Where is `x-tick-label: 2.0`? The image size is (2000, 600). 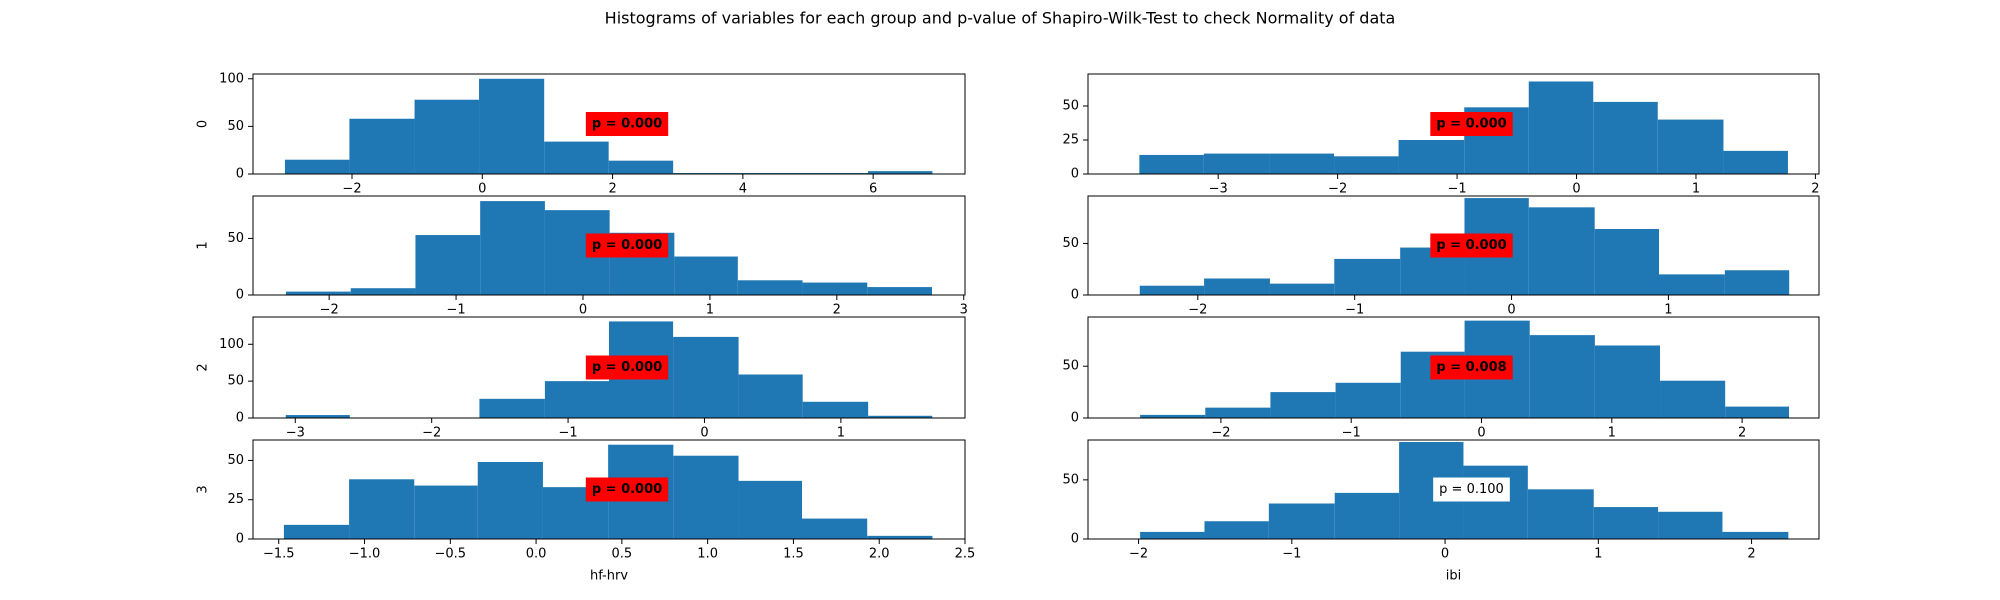
x-tick-label: 2.0 is located at coordinates (879, 554).